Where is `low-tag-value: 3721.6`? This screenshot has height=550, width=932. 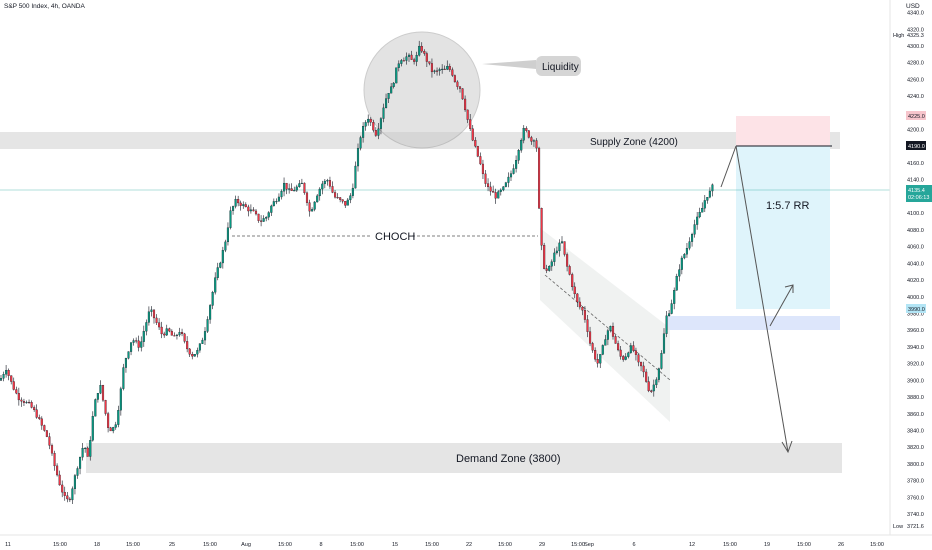 low-tag-value: 3721.6 is located at coordinates (915, 527).